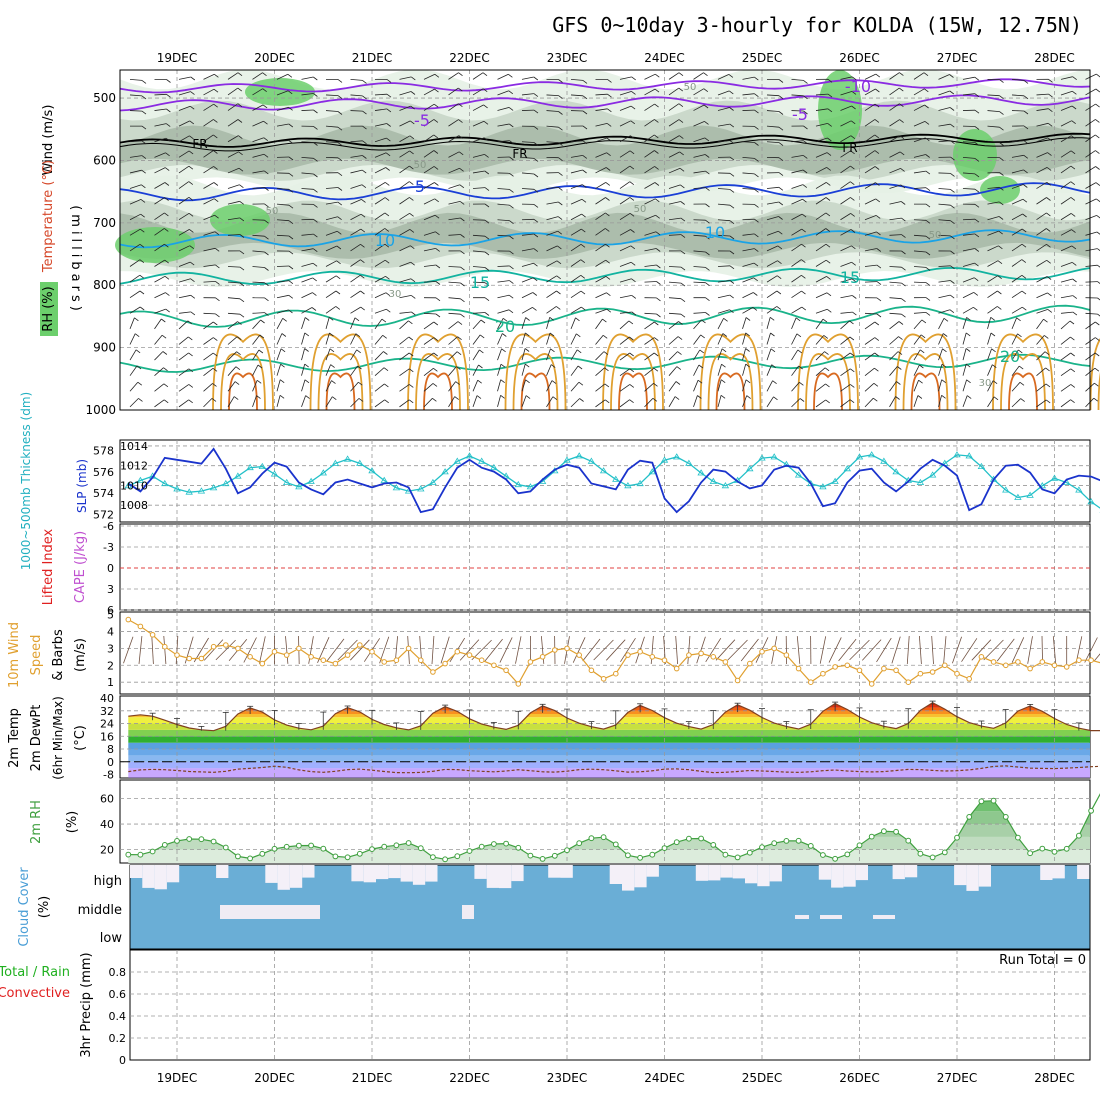 The image size is (1100, 1100). What do you see at coordinates (420, 186) in the screenshot?
I see `contour-label: 5` at bounding box center [420, 186].